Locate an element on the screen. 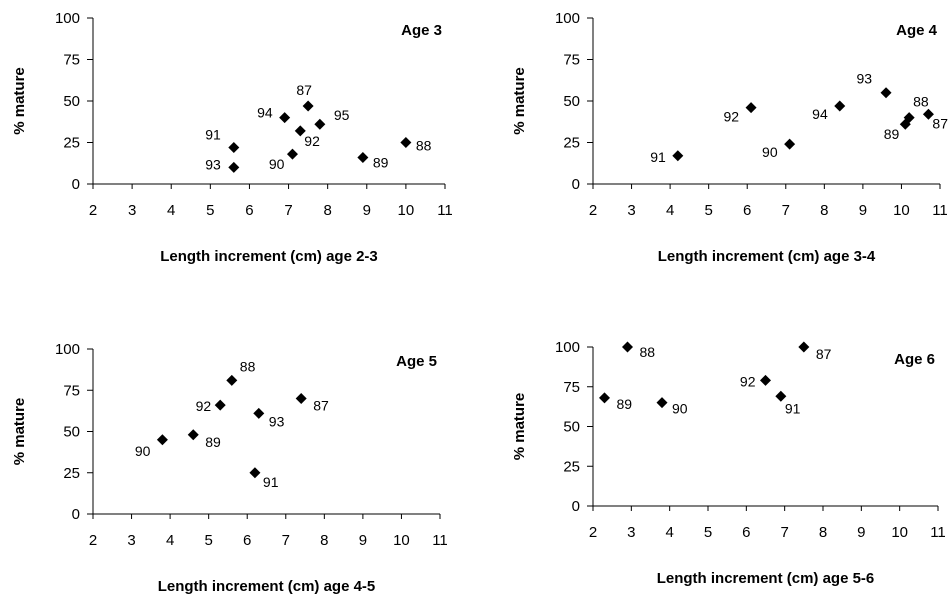  chart-title: Age 3 is located at coordinates (421, 30).